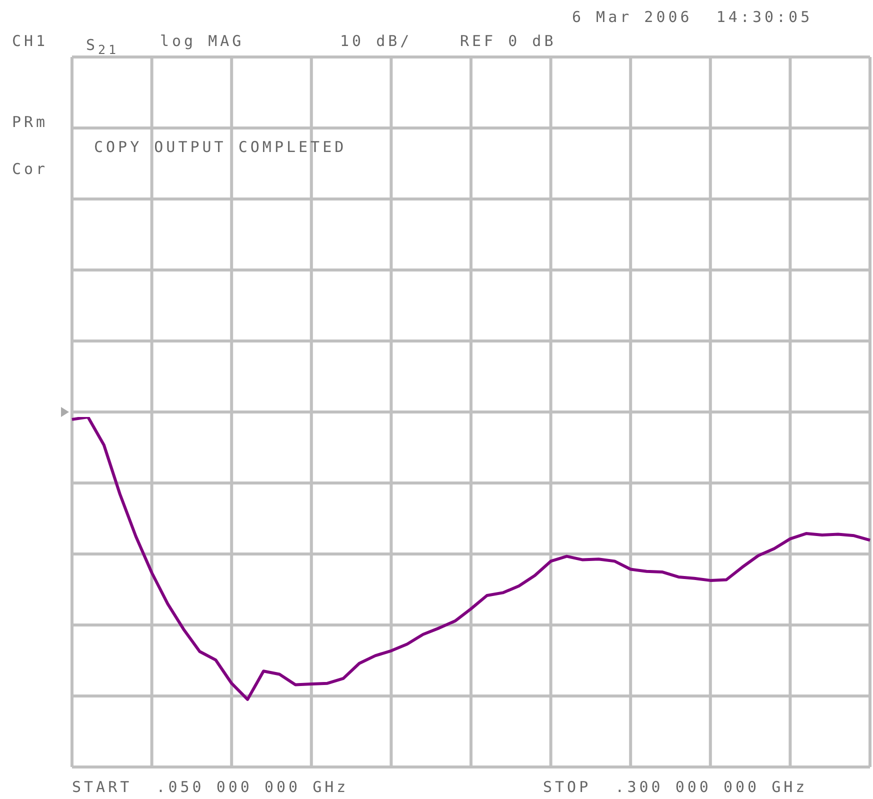 This screenshot has width=873, height=799. What do you see at coordinates (675, 787) in the screenshot?
I see `text: STOP .300 000 000 GHz` at bounding box center [675, 787].